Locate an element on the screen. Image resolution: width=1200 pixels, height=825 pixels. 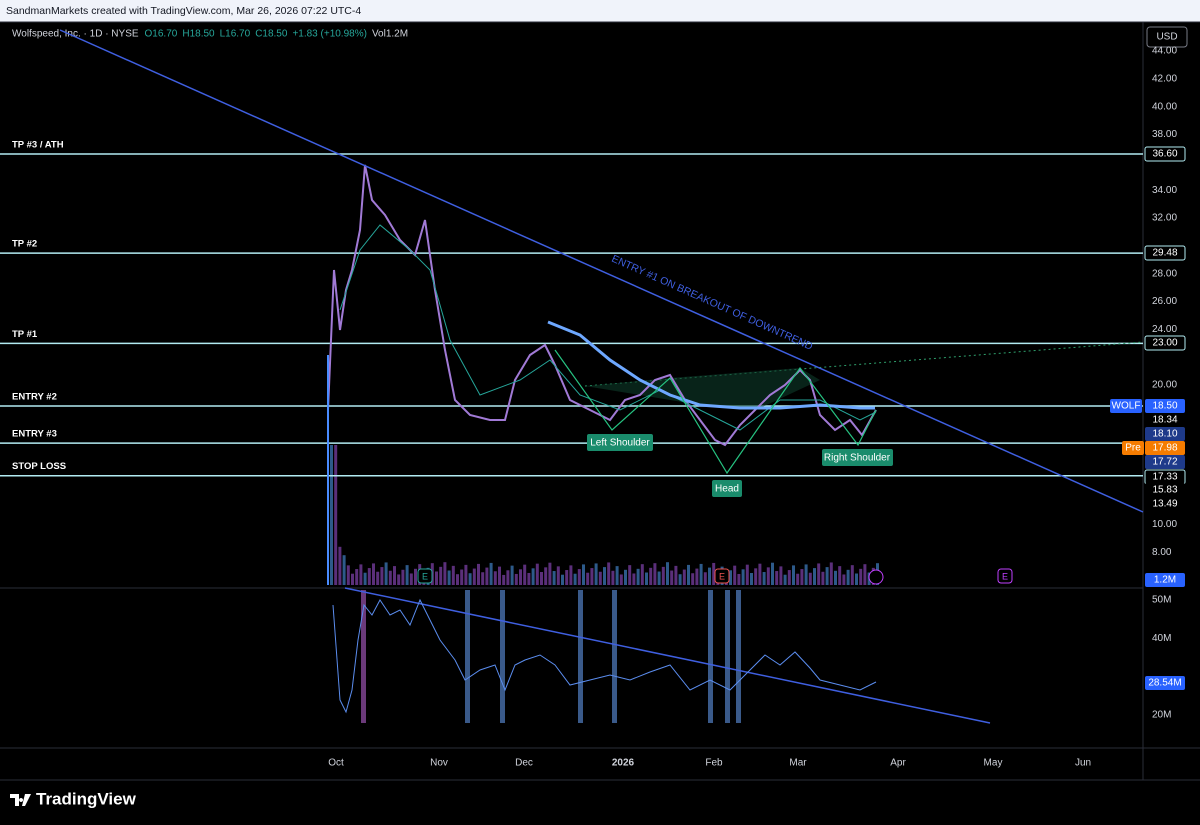
price-tag-label: 13.49 is located at coordinates (1164, 504).